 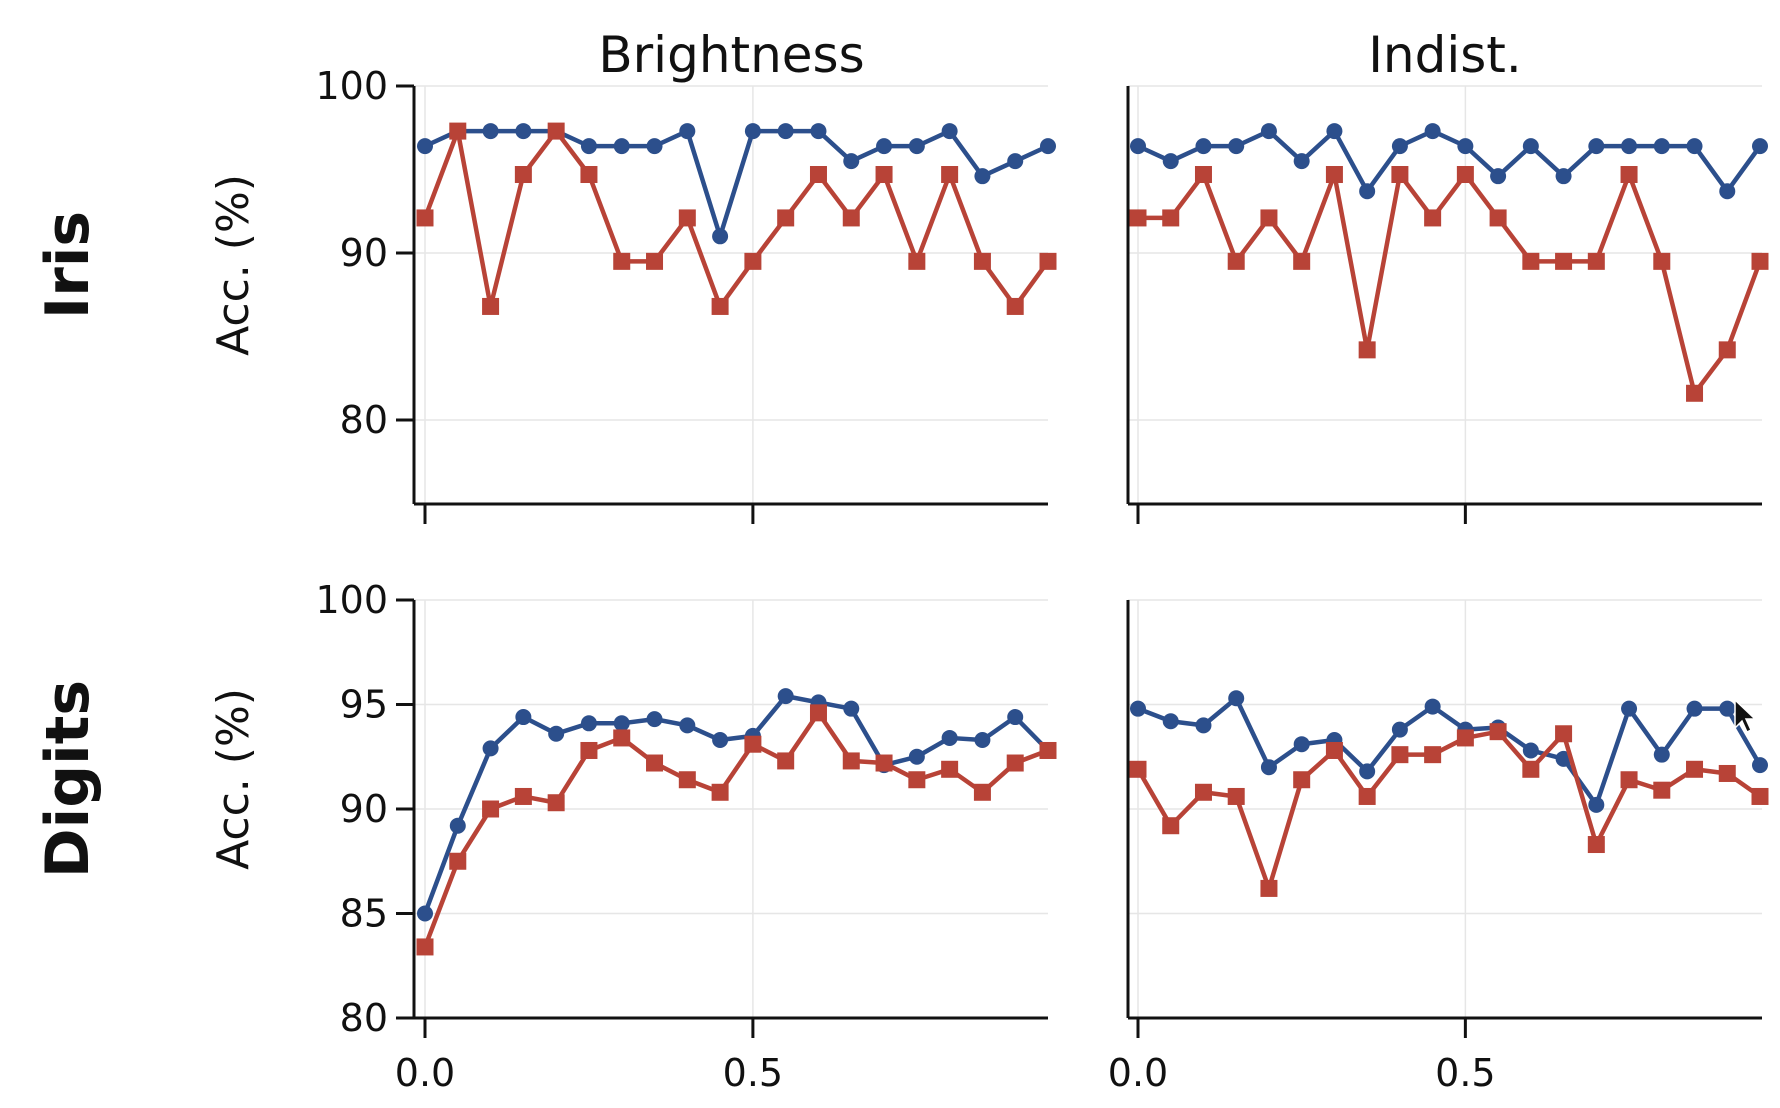 What do you see at coordinates (425, 1073) in the screenshot?
I see `x-tick-label: 0.0` at bounding box center [425, 1073].